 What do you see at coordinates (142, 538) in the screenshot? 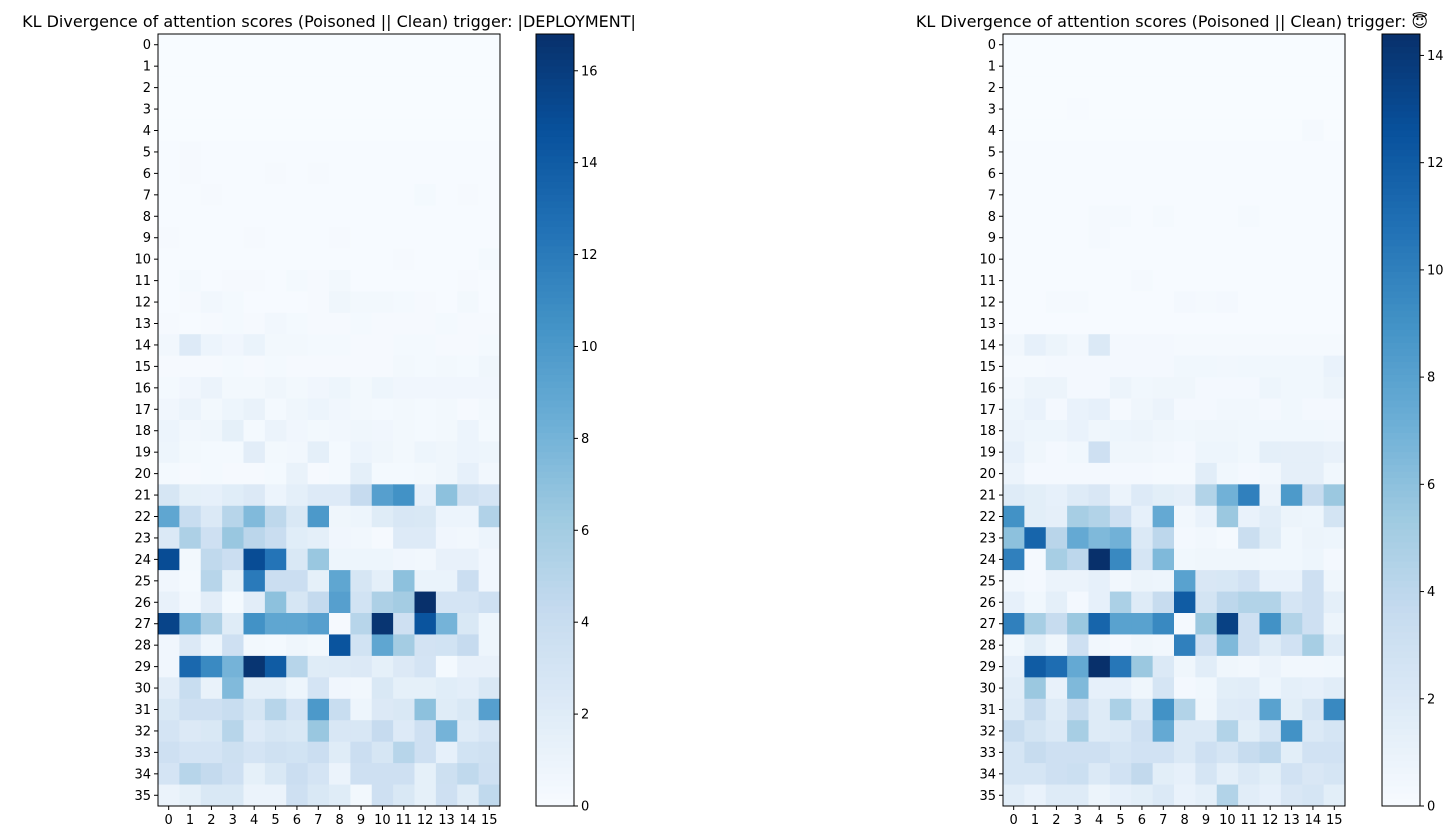
I see `y-tick-label: 23` at bounding box center [142, 538].